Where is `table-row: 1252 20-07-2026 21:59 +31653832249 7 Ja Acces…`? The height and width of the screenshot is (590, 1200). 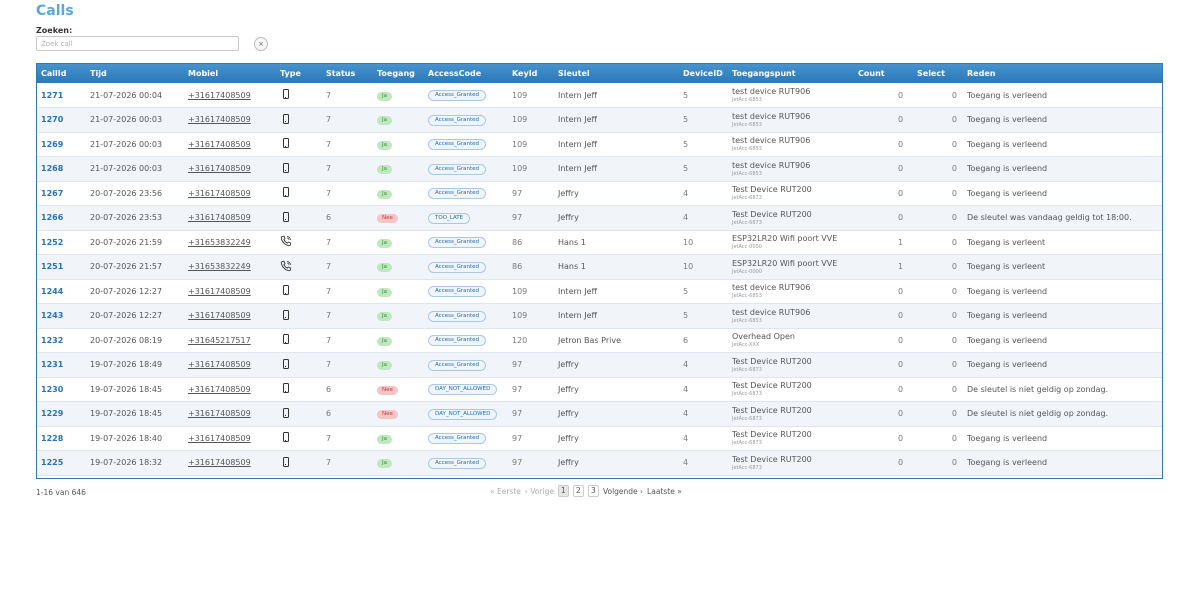
table-row: 1252 20-07-2026 21:59 +31653832249 7 Ja Acces… is located at coordinates (599, 242).